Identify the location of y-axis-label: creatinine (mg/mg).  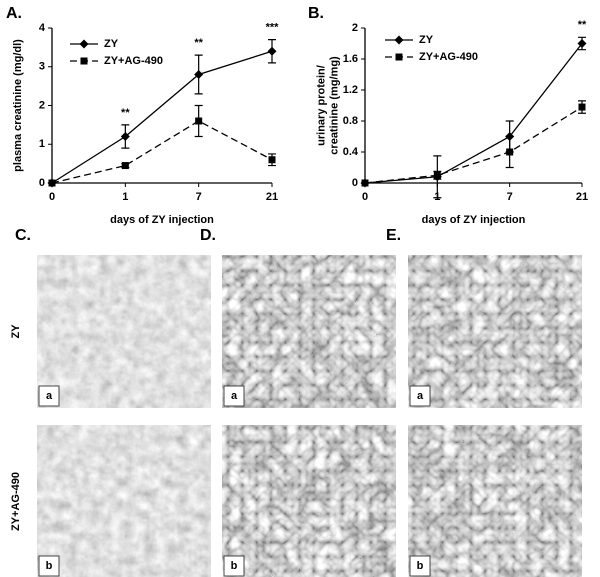
(334, 105).